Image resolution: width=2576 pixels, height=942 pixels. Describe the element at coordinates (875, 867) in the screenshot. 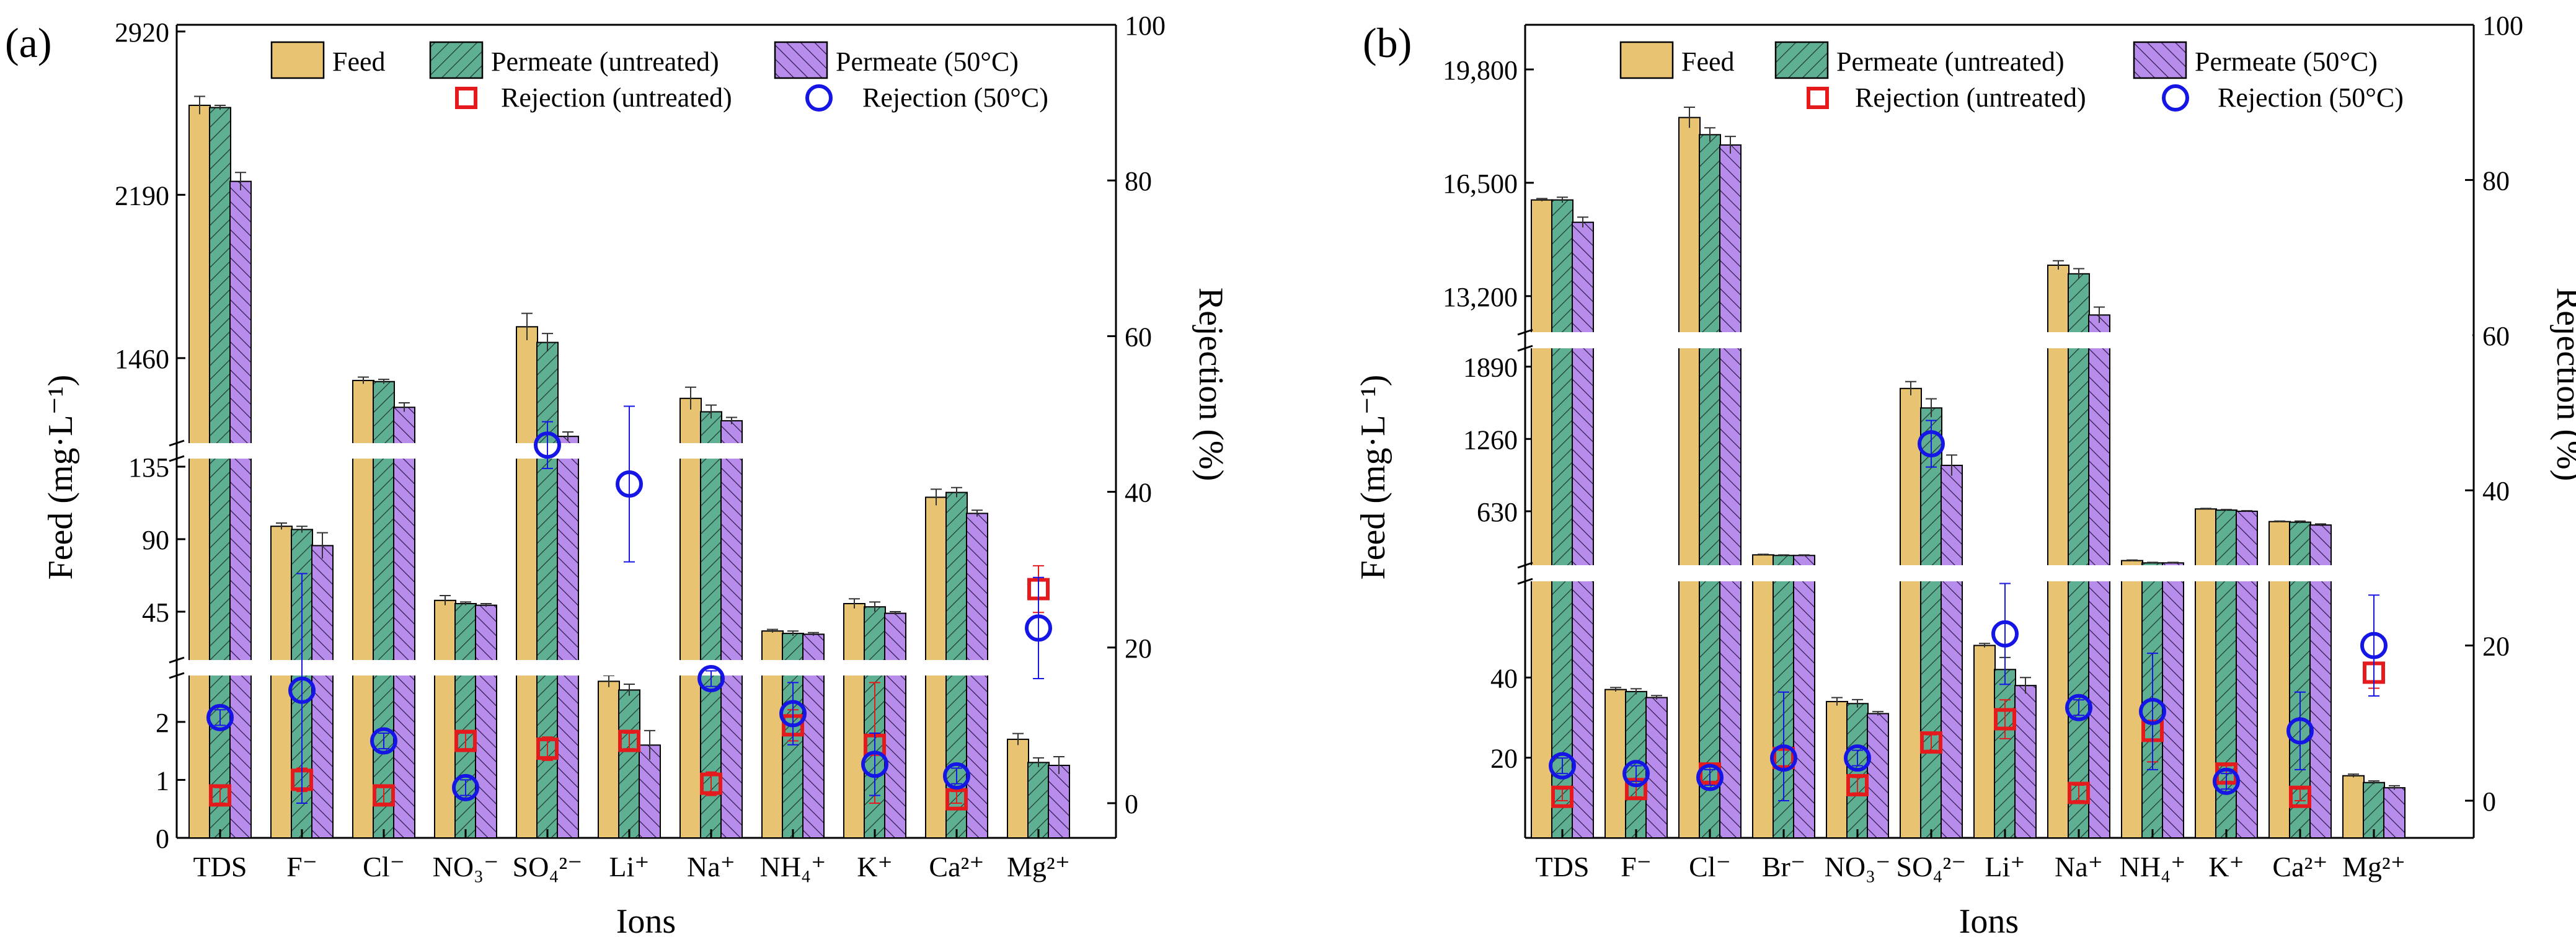

I see `x-tick-label: K⁺` at that location.